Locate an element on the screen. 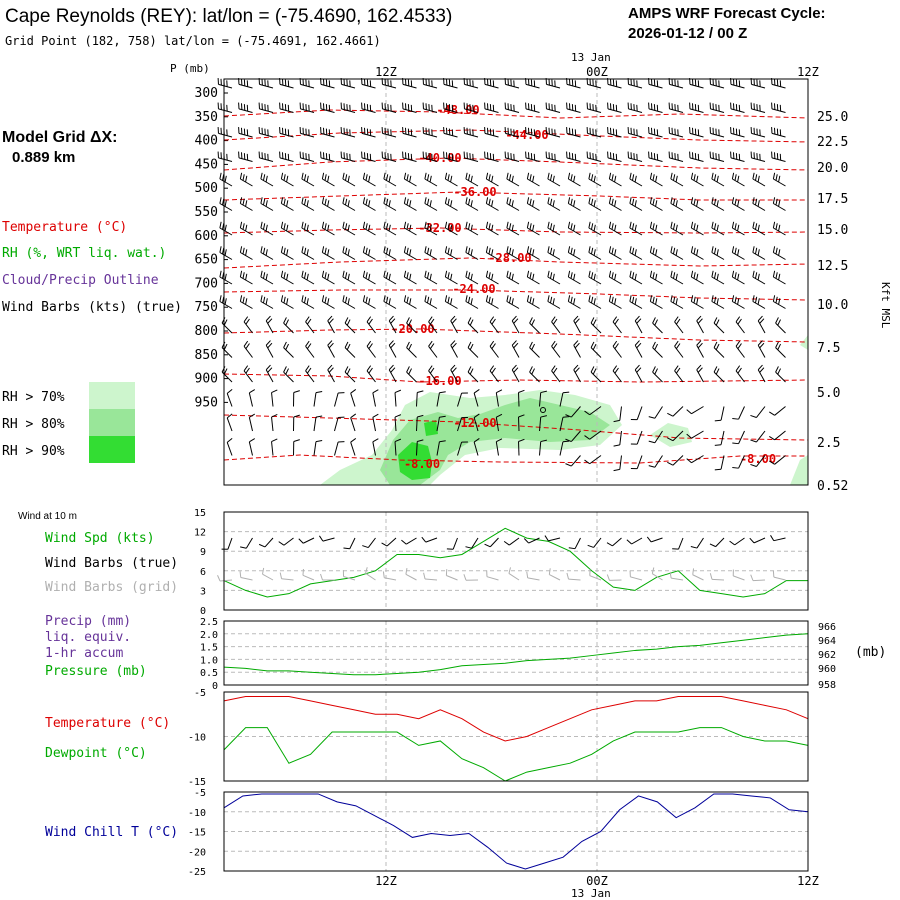 The width and height of the screenshot is (900, 900). kft-msl-label: Kft MSL is located at coordinates (885, 305).